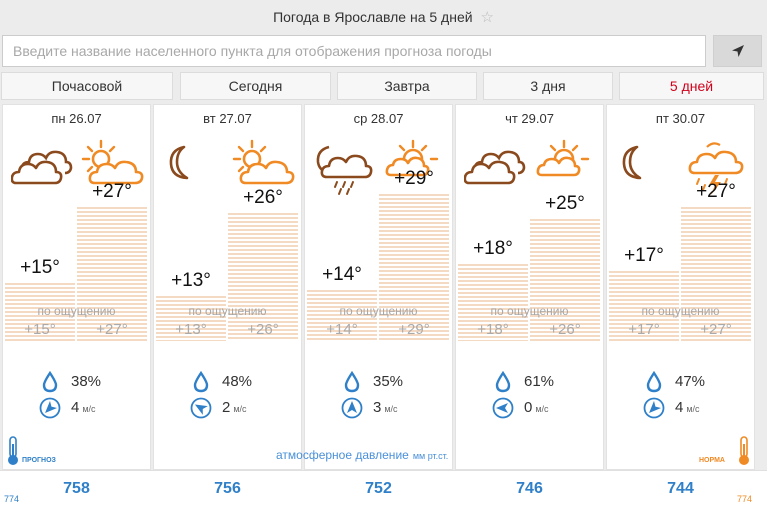 Image resolution: width=767 pixels, height=511 pixels. I want to click on wind-speed: 3, so click(377, 407).